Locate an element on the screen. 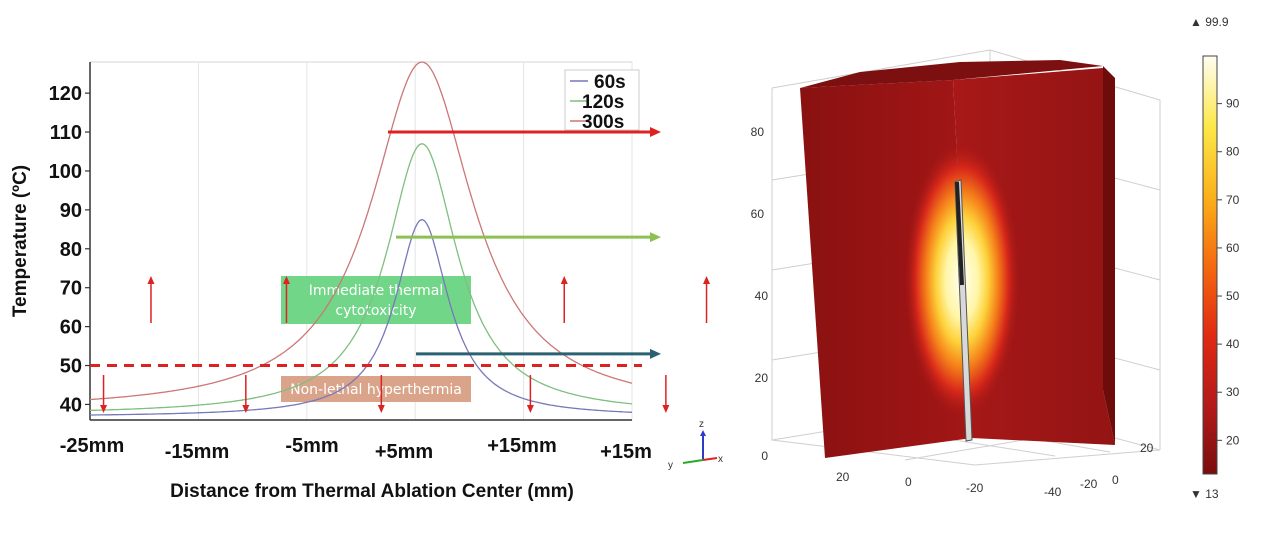  thermal-zone-line: cytotoxicity is located at coordinates (375, 311).